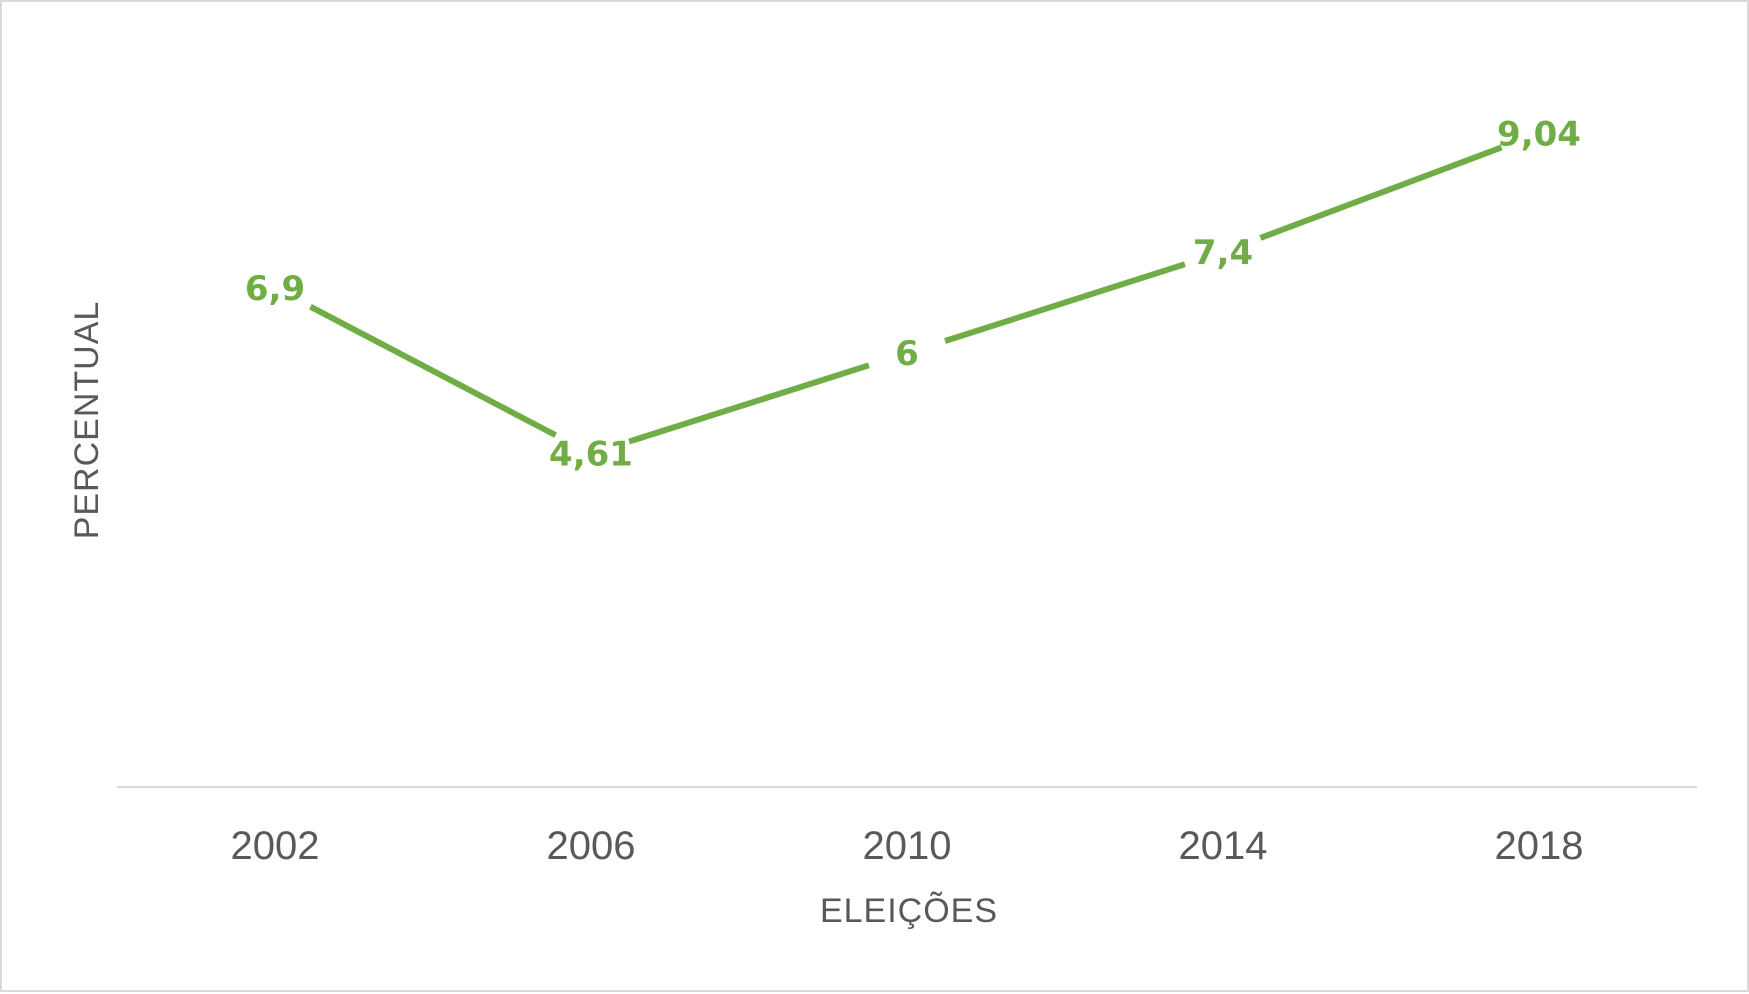 This screenshot has height=994, width=1749. Describe the element at coordinates (1539, 134) in the screenshot. I see `data-label: 9,04` at that location.